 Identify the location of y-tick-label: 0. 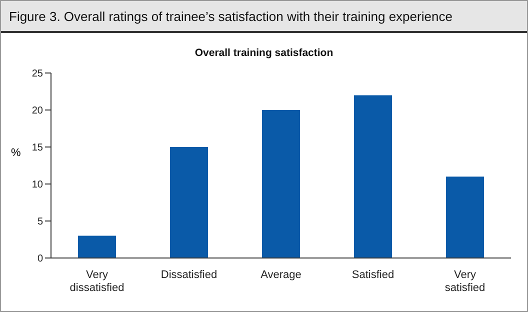
(40, 259).